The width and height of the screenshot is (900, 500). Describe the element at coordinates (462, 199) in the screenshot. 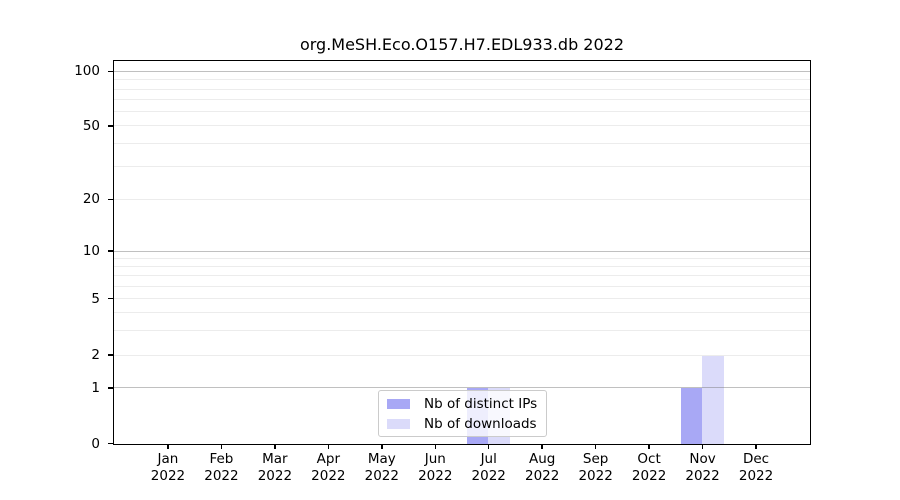

I see `gridline-y20` at that location.